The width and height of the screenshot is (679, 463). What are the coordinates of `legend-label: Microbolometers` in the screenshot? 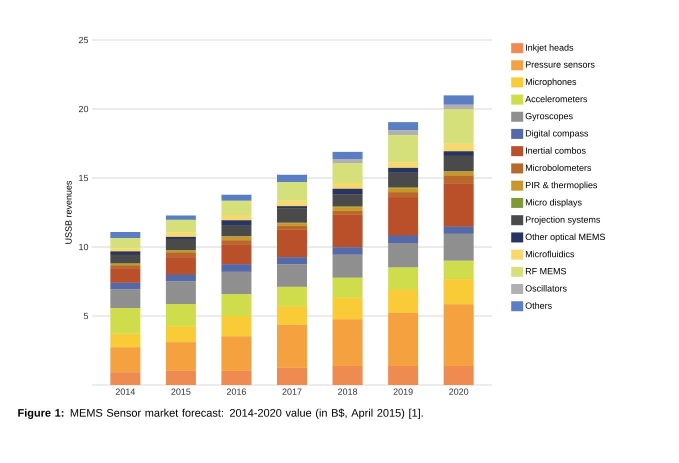 It's located at (559, 168).